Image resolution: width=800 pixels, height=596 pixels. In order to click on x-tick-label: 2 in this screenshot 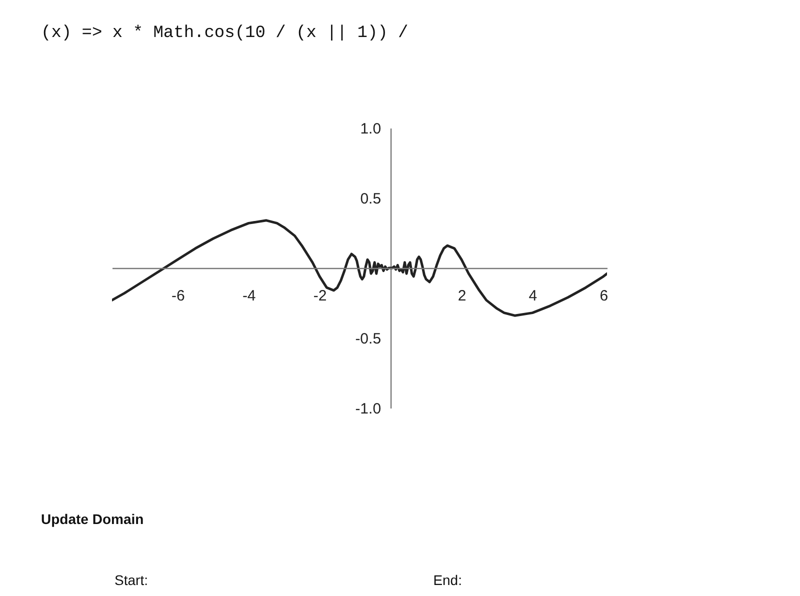, I will do `click(462, 296)`.